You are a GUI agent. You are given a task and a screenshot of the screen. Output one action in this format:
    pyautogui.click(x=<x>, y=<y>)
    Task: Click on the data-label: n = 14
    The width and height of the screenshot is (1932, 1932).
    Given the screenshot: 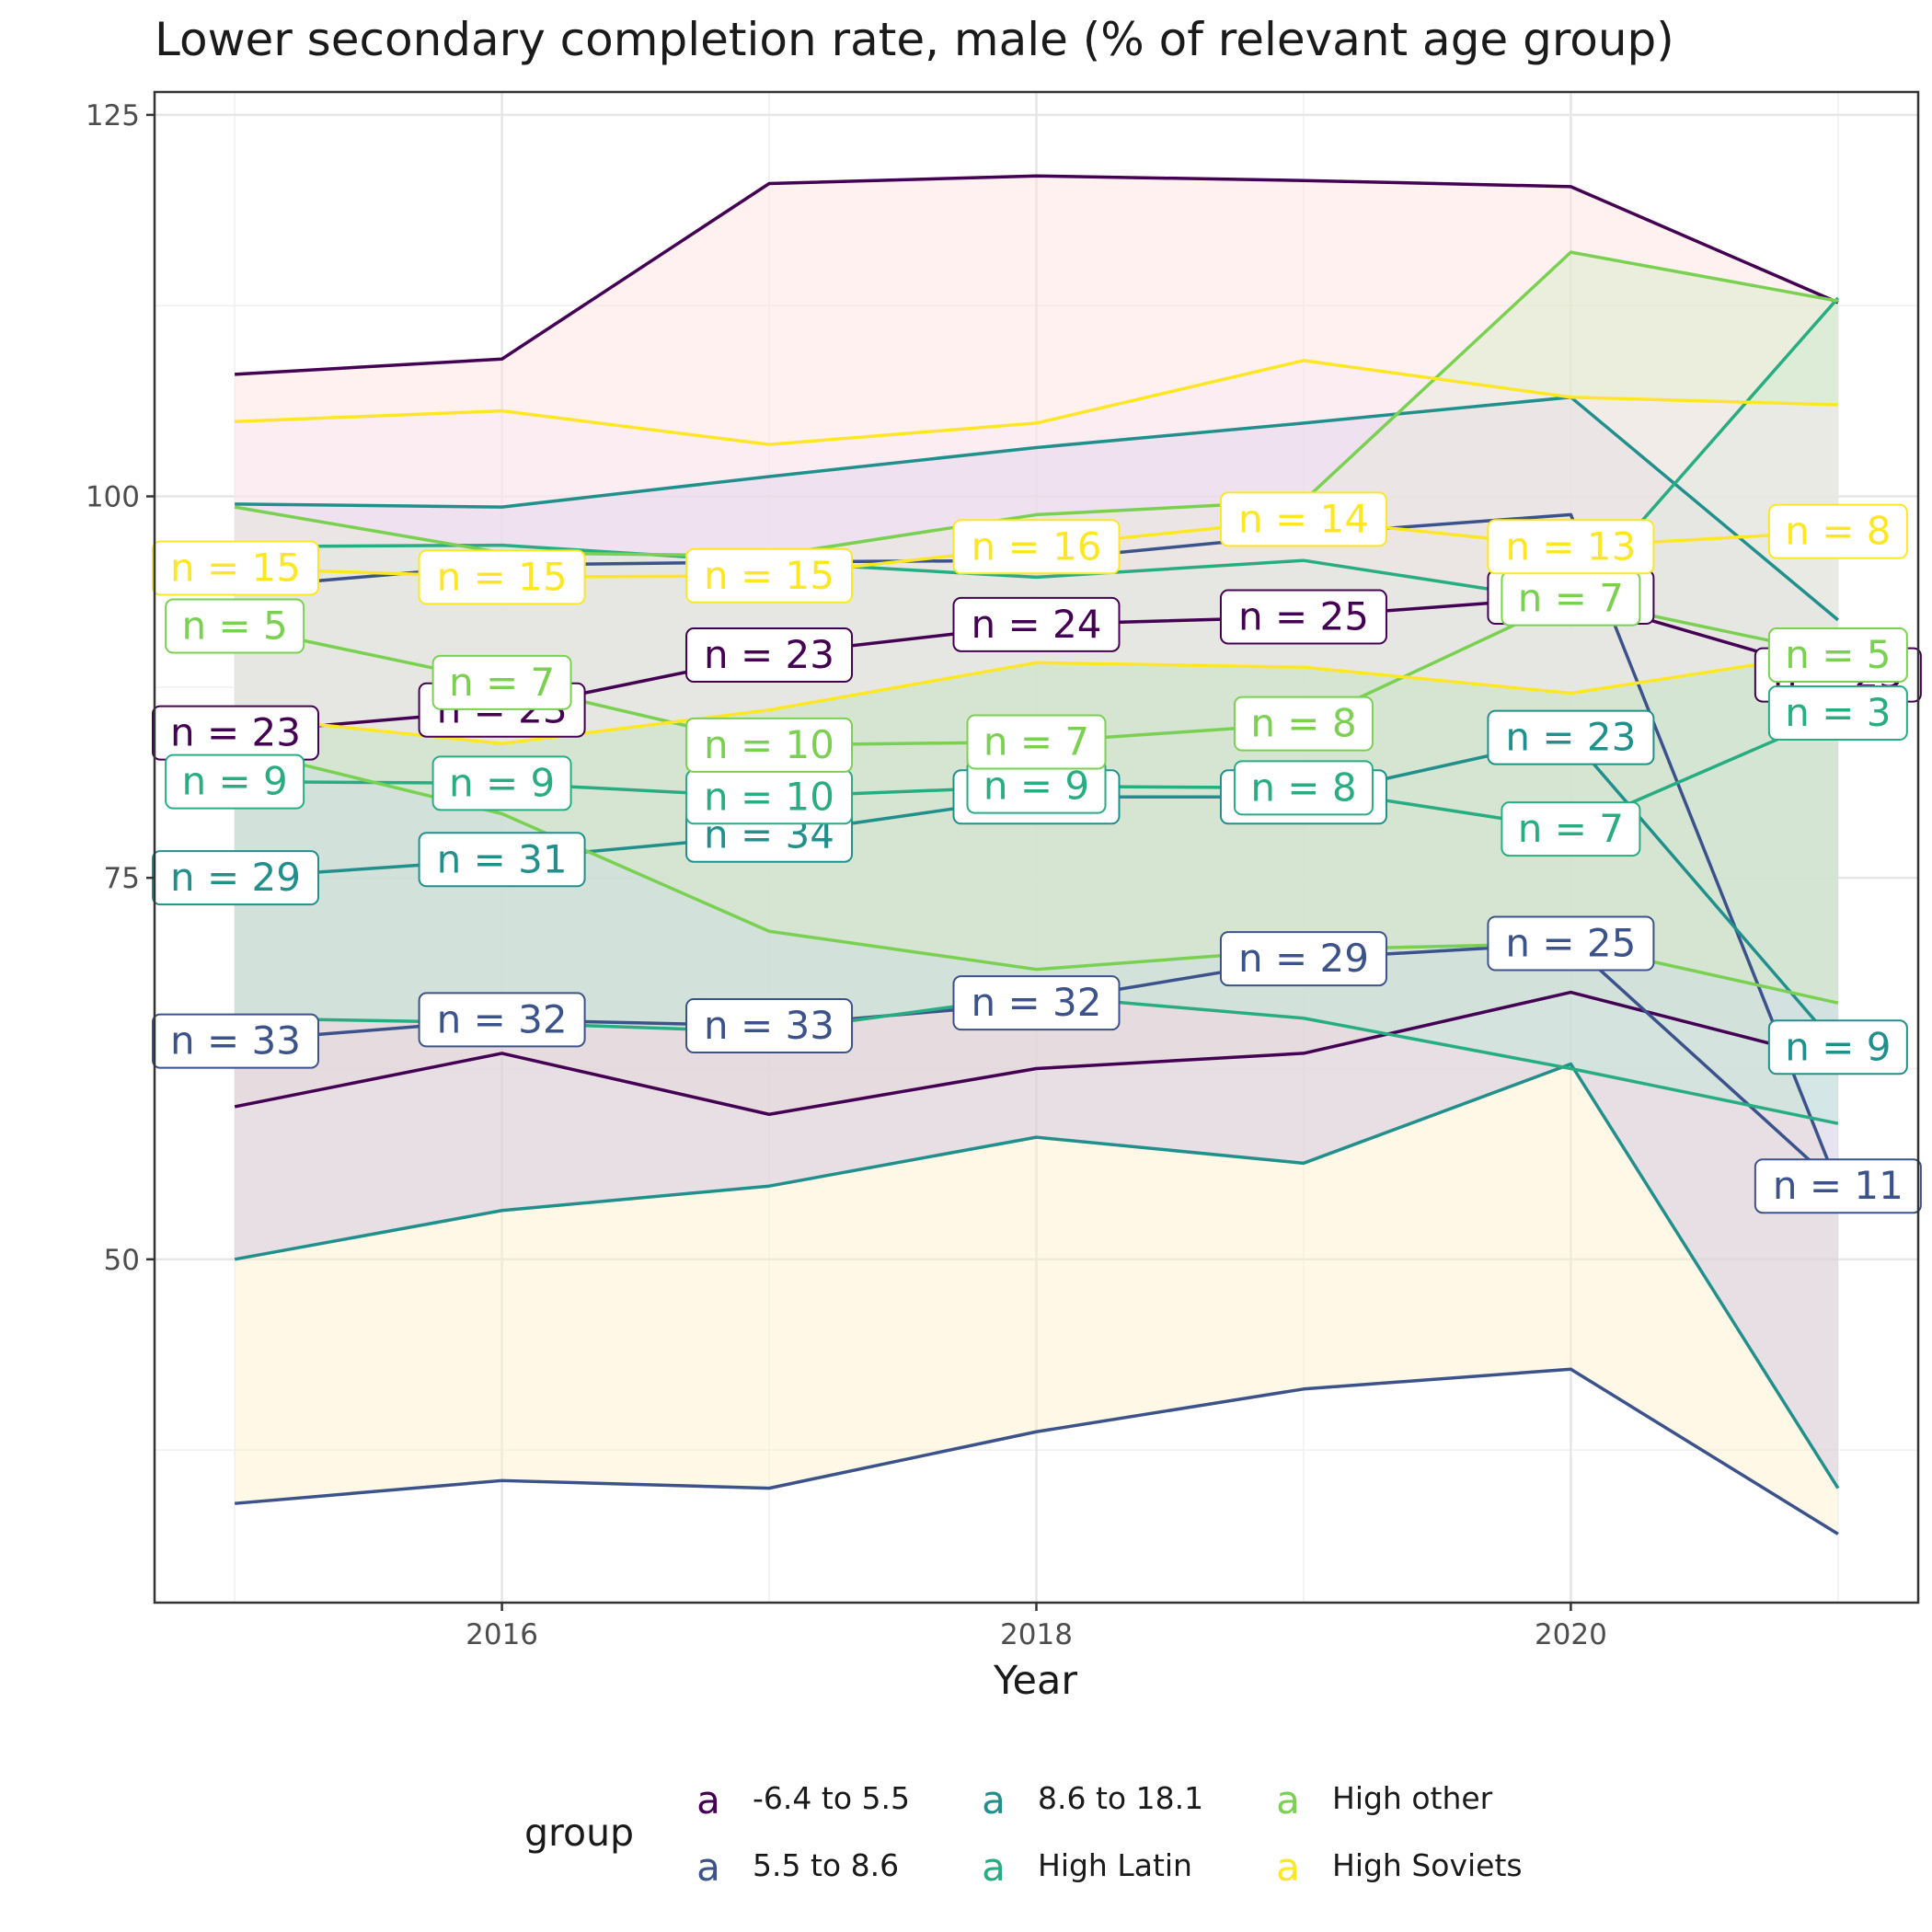 What is the action you would take?
    pyautogui.click(x=1303, y=519)
    